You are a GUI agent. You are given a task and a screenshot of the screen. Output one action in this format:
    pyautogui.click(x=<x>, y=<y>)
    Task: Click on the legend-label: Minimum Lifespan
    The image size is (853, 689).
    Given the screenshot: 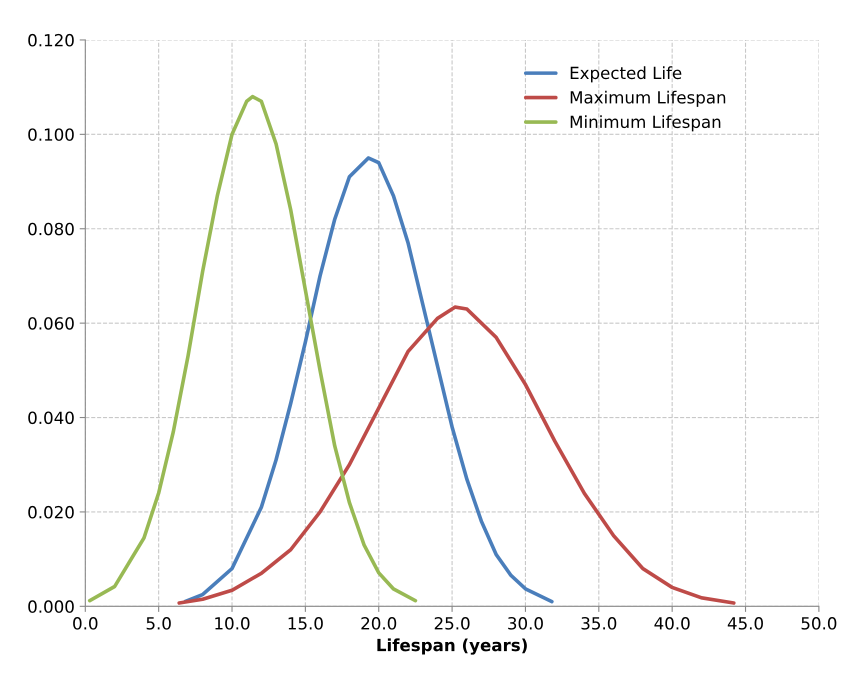 What is the action you would take?
    pyautogui.click(x=645, y=123)
    